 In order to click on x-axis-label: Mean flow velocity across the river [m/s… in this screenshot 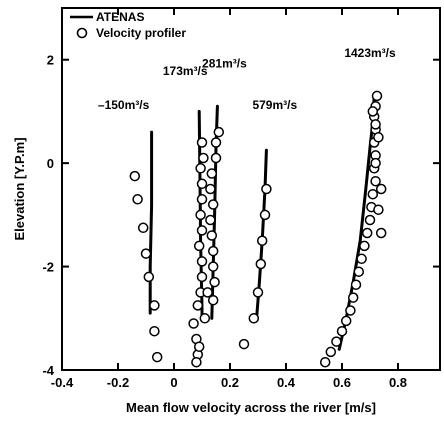, I will do `click(251, 407)`.